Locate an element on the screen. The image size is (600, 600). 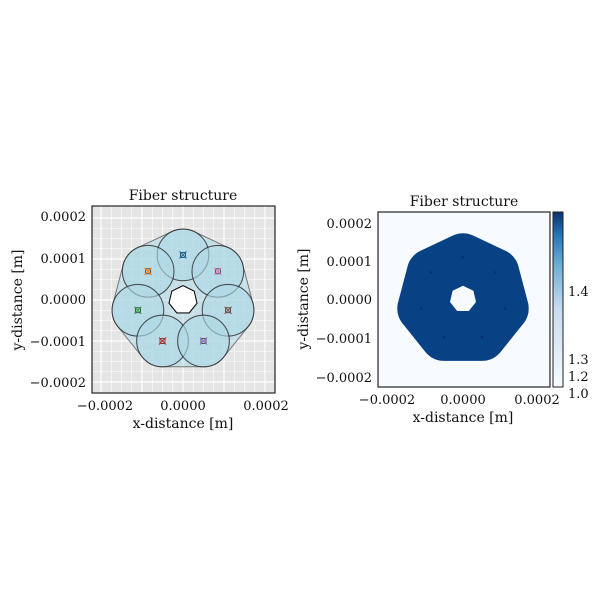
left-ytick: −0.0001 is located at coordinates (58, 342).